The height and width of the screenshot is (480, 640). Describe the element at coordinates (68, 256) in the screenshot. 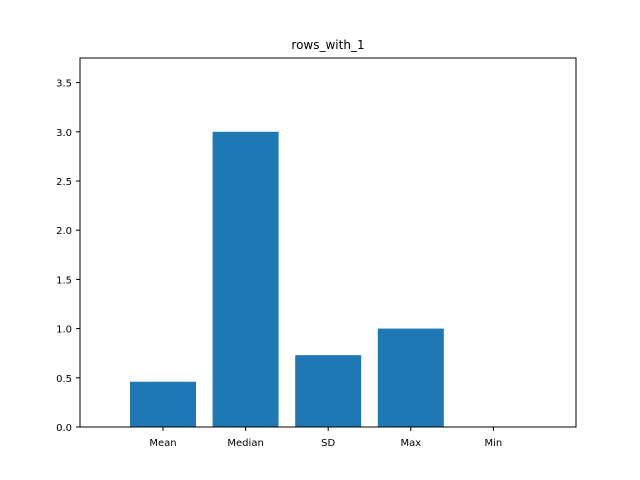

I see `y-axis: 0.0 0.5 1.0 1.5 2.0 2.5 3.0 3.5` at that location.